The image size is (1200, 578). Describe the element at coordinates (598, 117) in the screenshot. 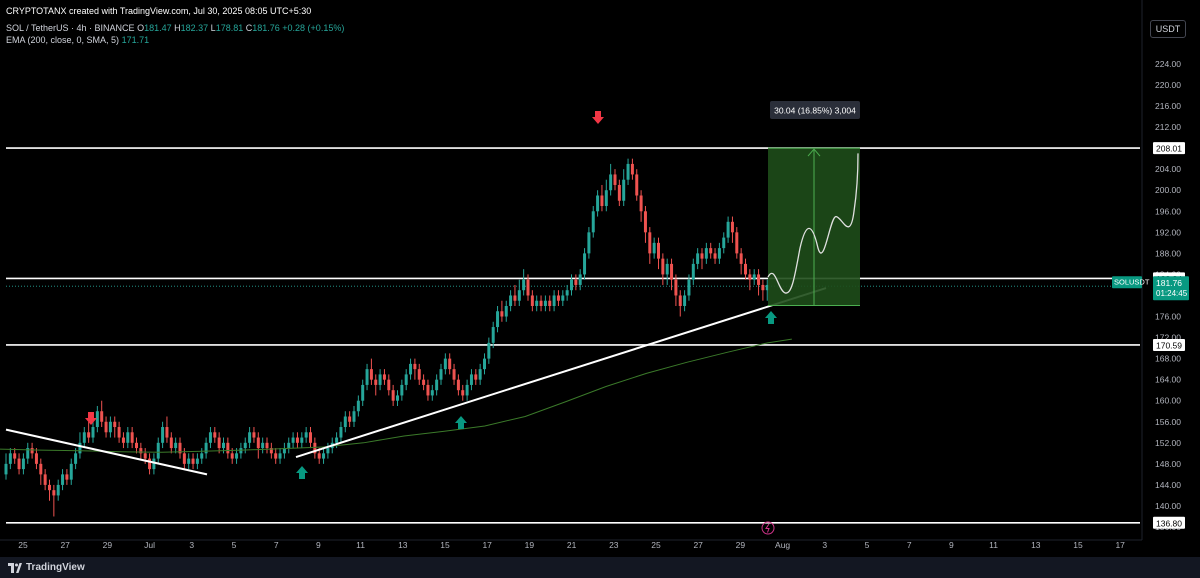

I see `down-arrow-icon` at that location.